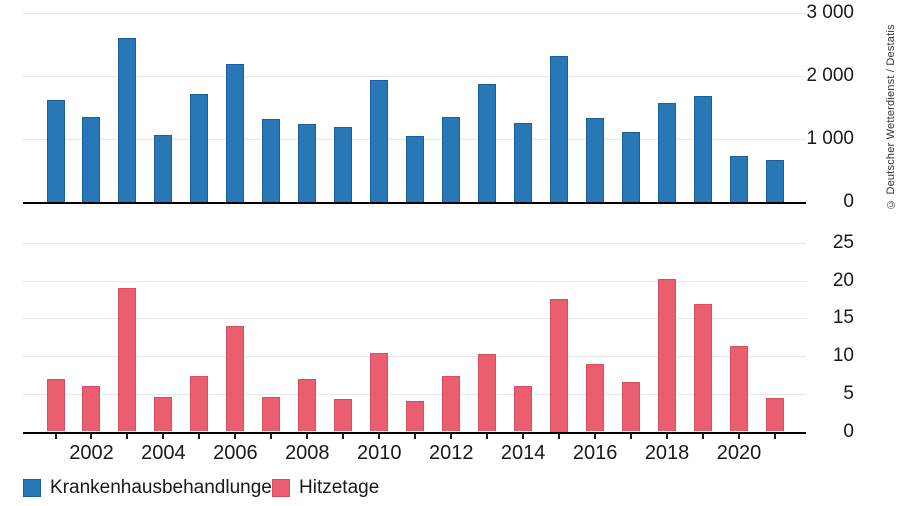 The height and width of the screenshot is (506, 900). I want to click on bar-hitzetage-2012, so click(451, 403).